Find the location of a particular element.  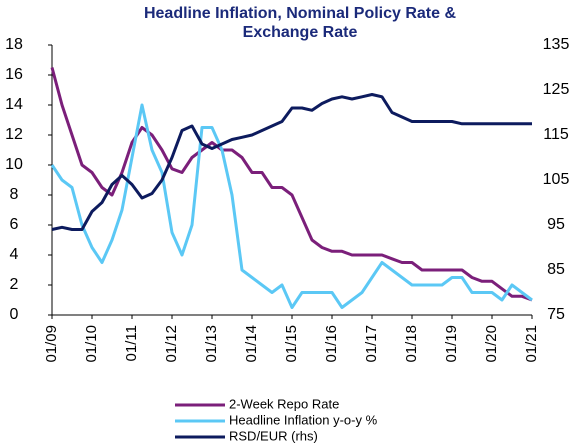

x-tick-label: 01/17 is located at coordinates (371, 344).